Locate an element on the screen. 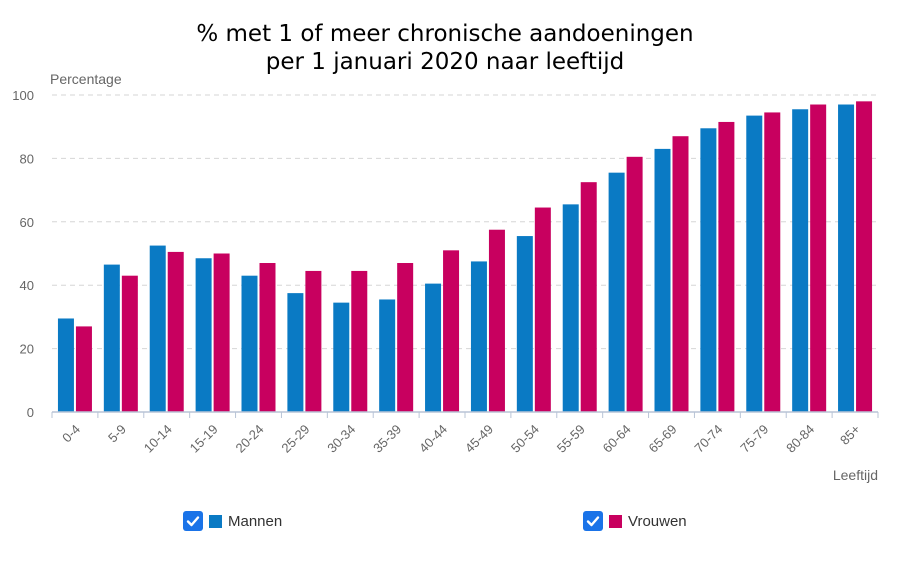  checkbox-mannen is located at coordinates (193, 521).